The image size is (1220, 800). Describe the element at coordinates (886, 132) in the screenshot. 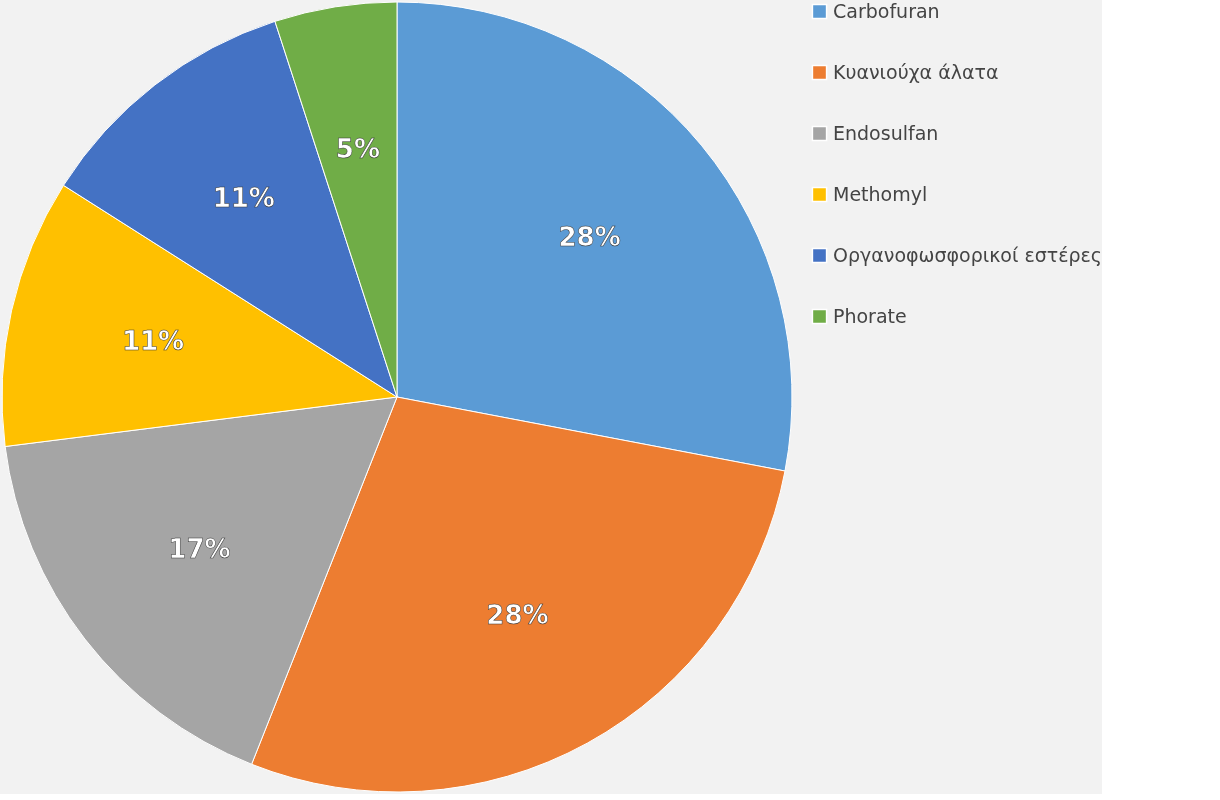

I see `legend-label: Endosulfan` at that location.